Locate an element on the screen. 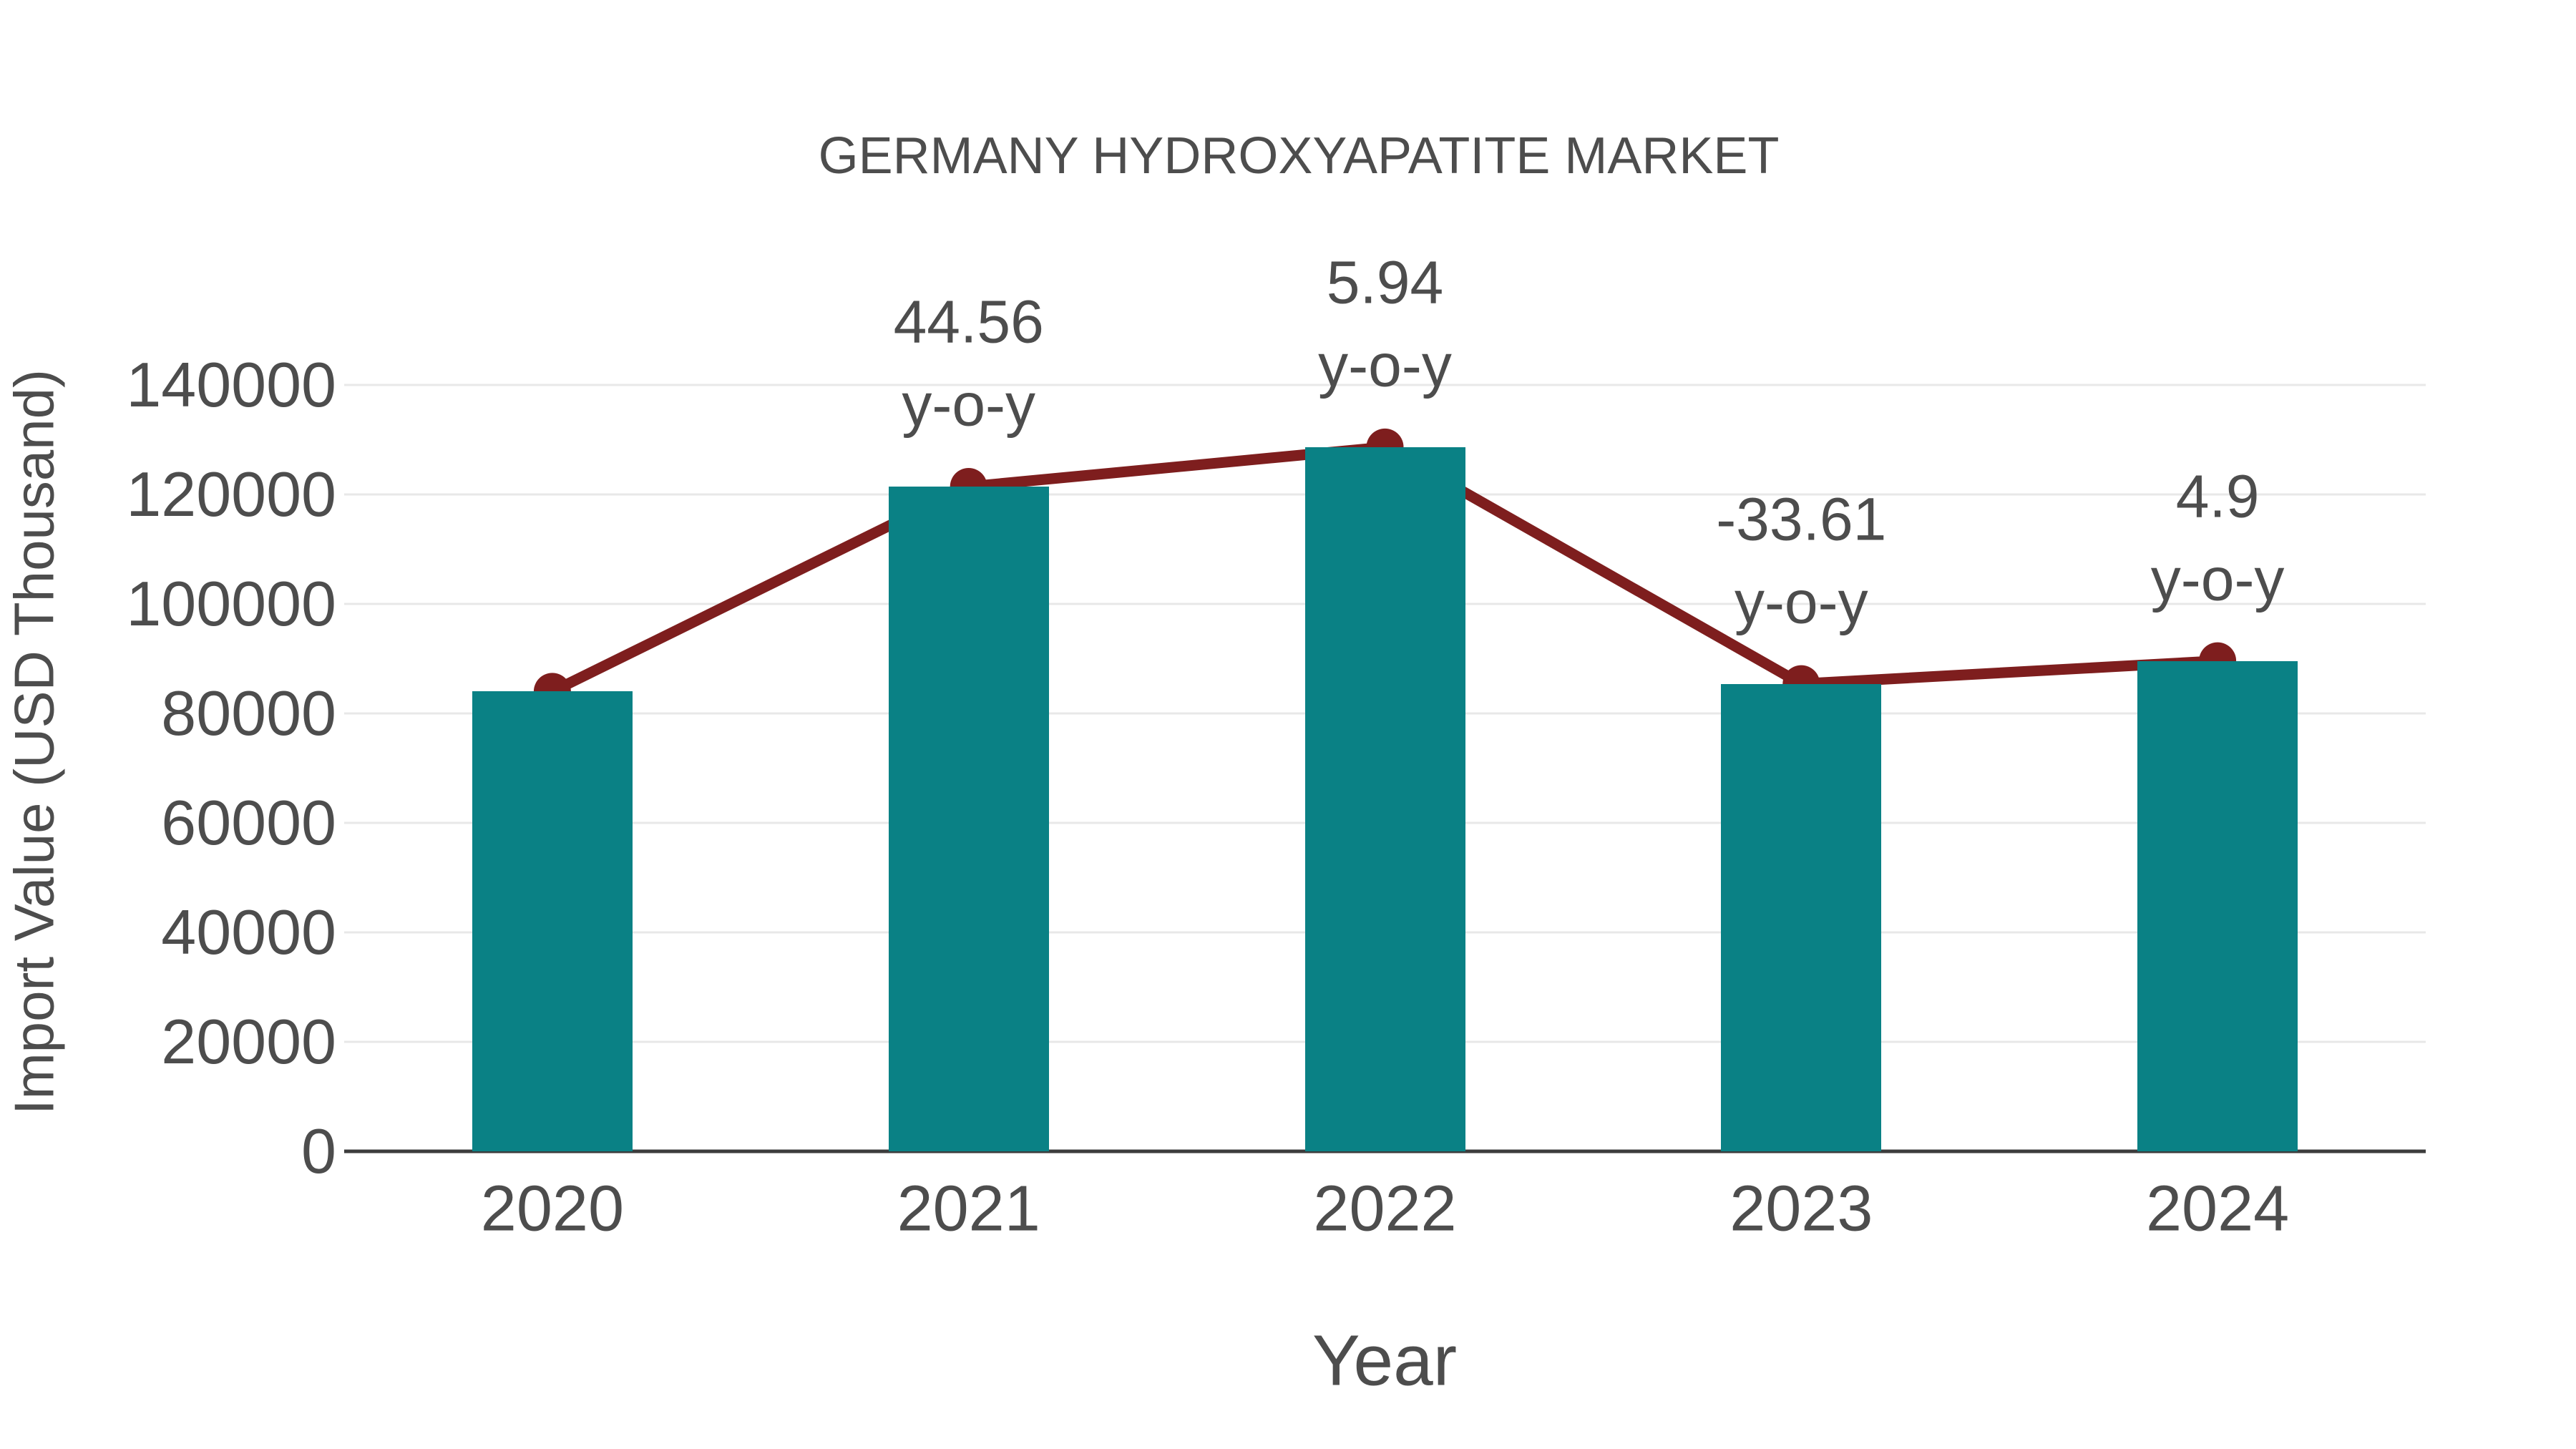 The width and height of the screenshot is (2576, 1449). y-tick-label-20000: 20000 is located at coordinates (248, 1041).